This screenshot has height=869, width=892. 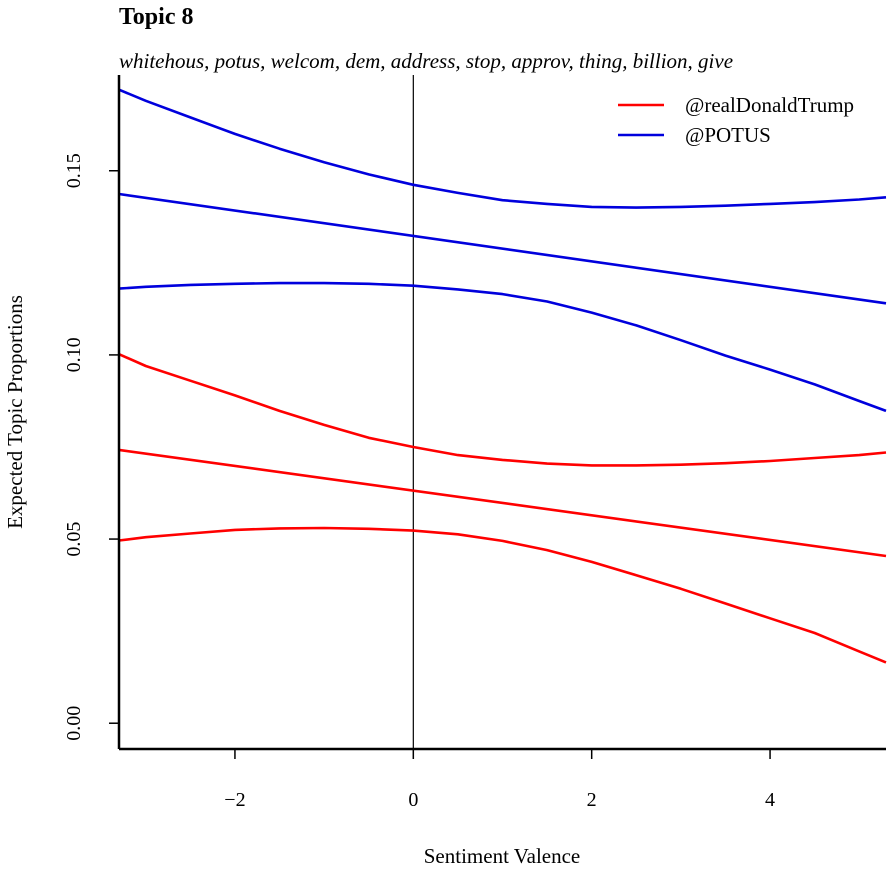 What do you see at coordinates (413, 800) in the screenshot?
I see `x-tick-label: 0` at bounding box center [413, 800].